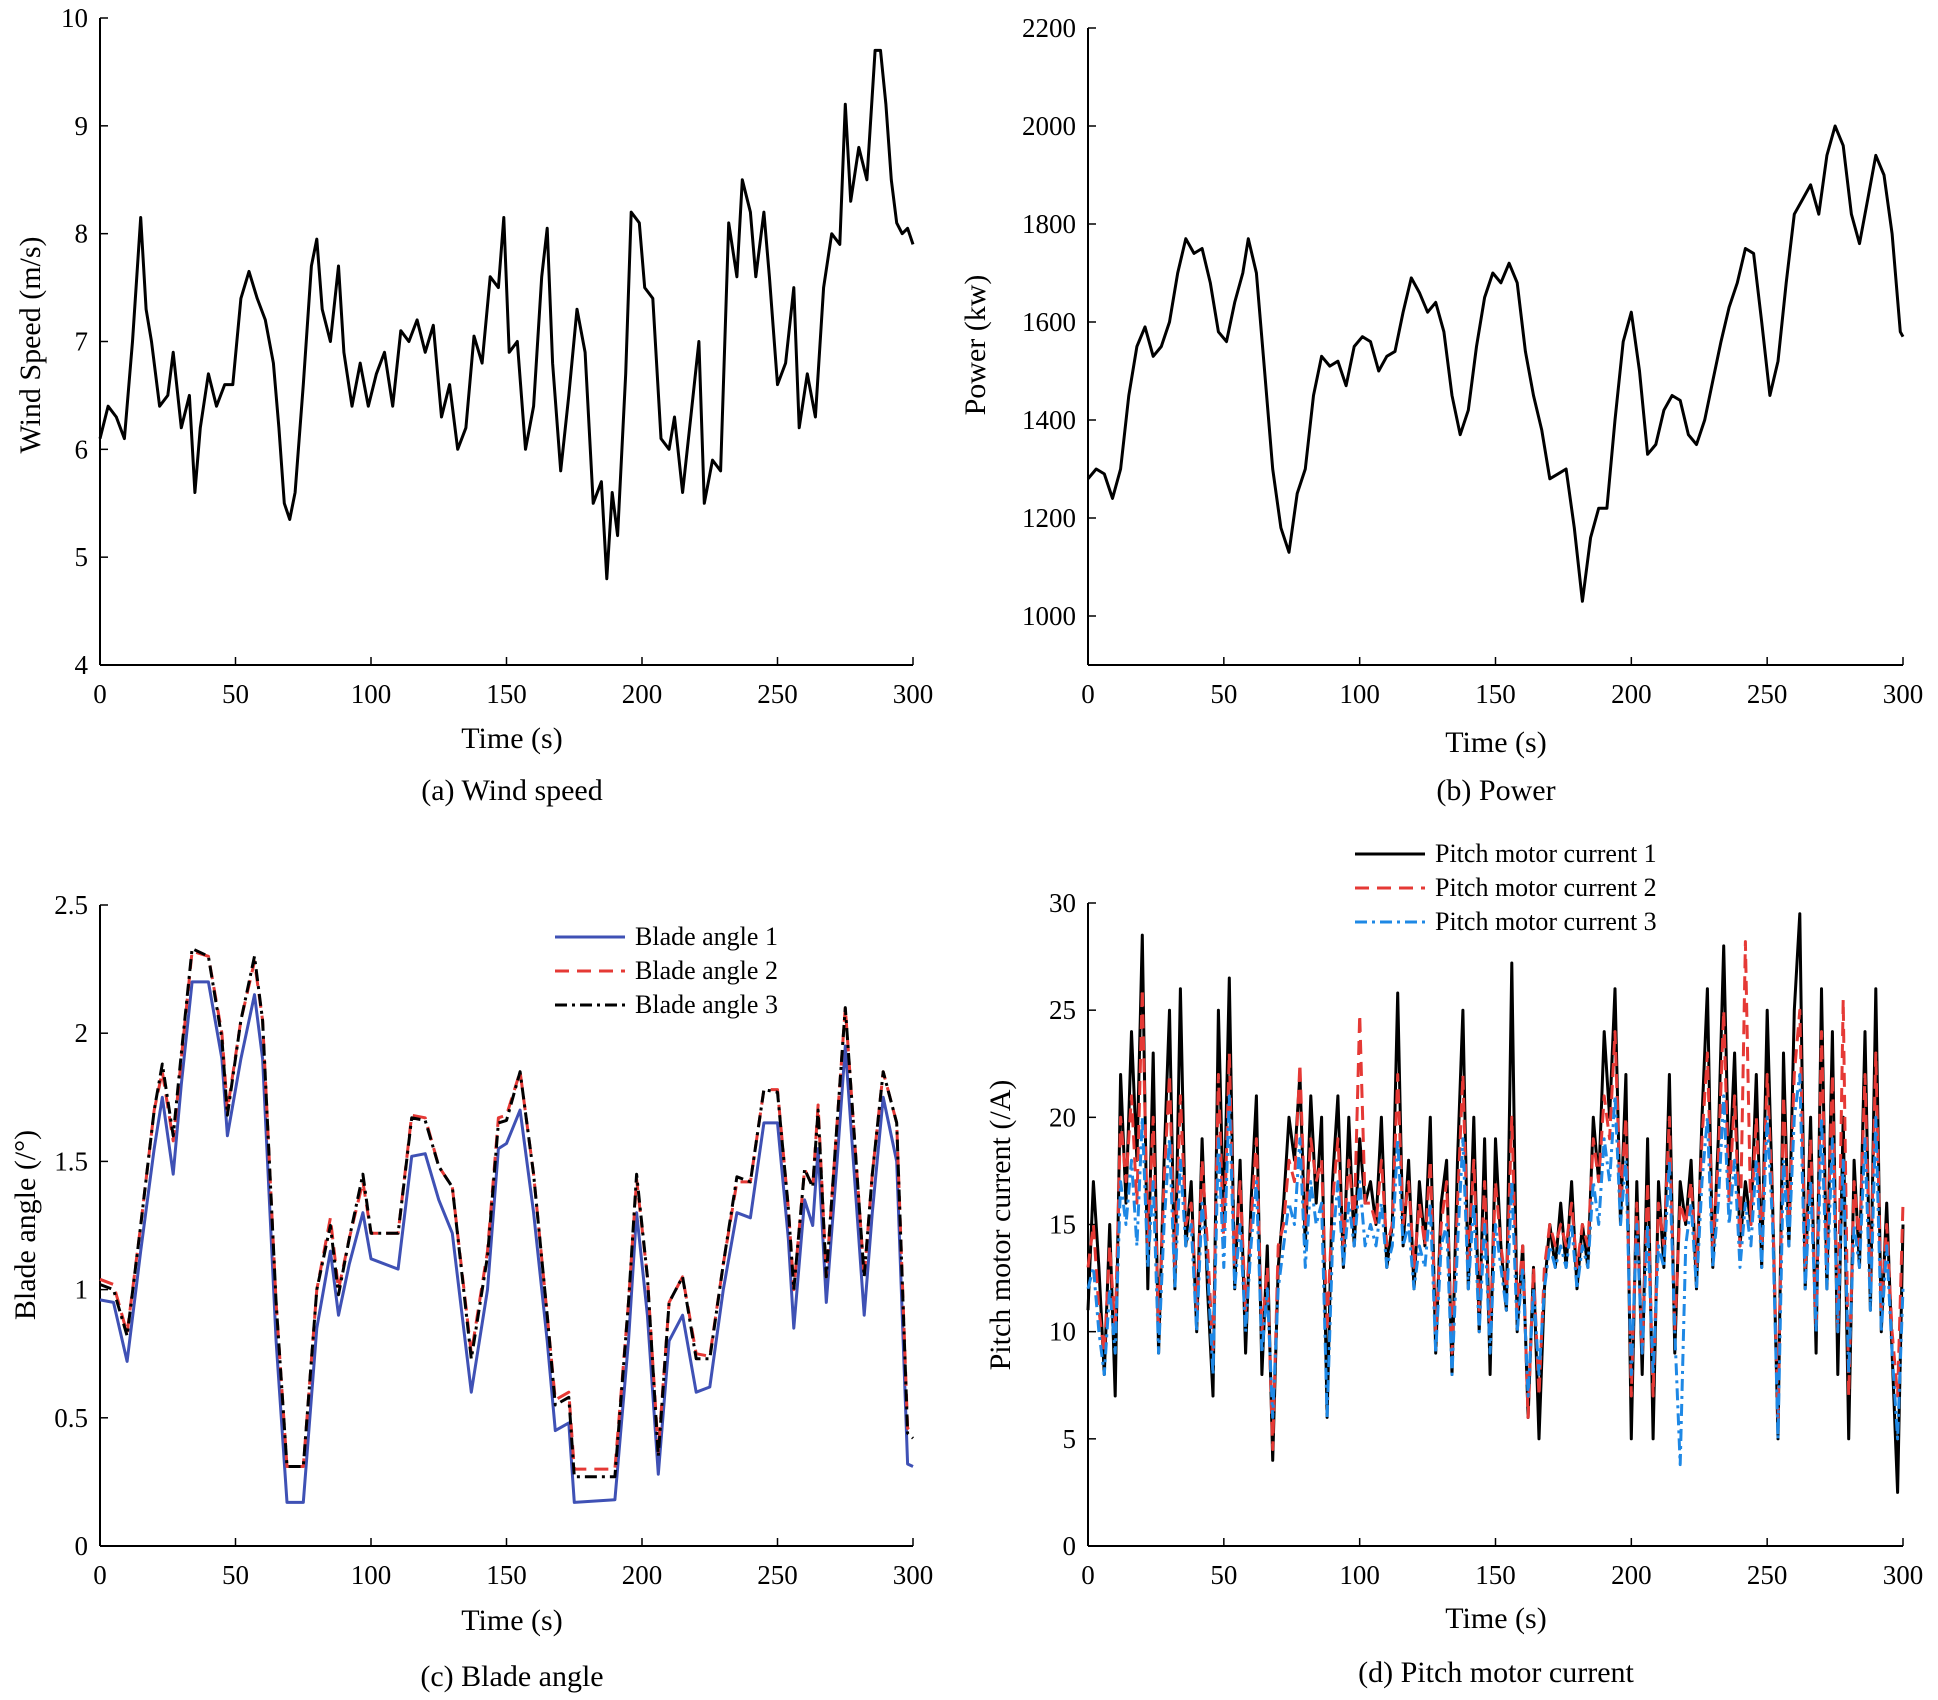 This screenshot has width=1938, height=1700. Describe the element at coordinates (511, 1676) in the screenshot. I see `panel-caption: (c) Blade angle` at that location.